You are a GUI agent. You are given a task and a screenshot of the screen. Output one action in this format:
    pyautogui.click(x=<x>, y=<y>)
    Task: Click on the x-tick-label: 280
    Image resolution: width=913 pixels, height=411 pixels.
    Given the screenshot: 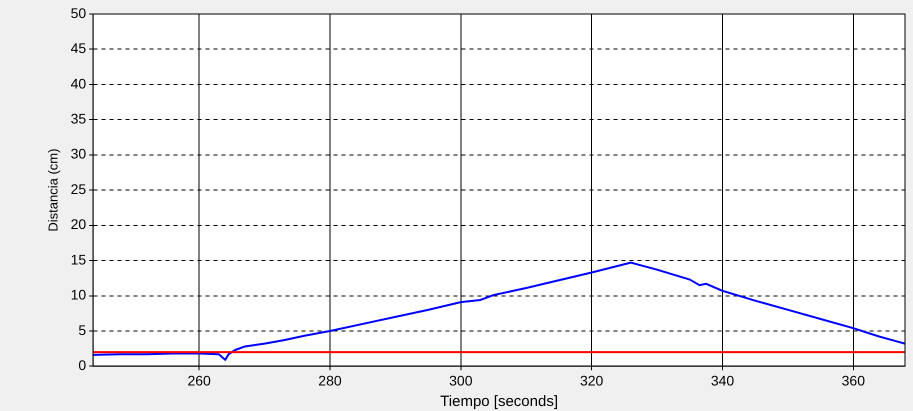 What is the action you would take?
    pyautogui.click(x=330, y=380)
    